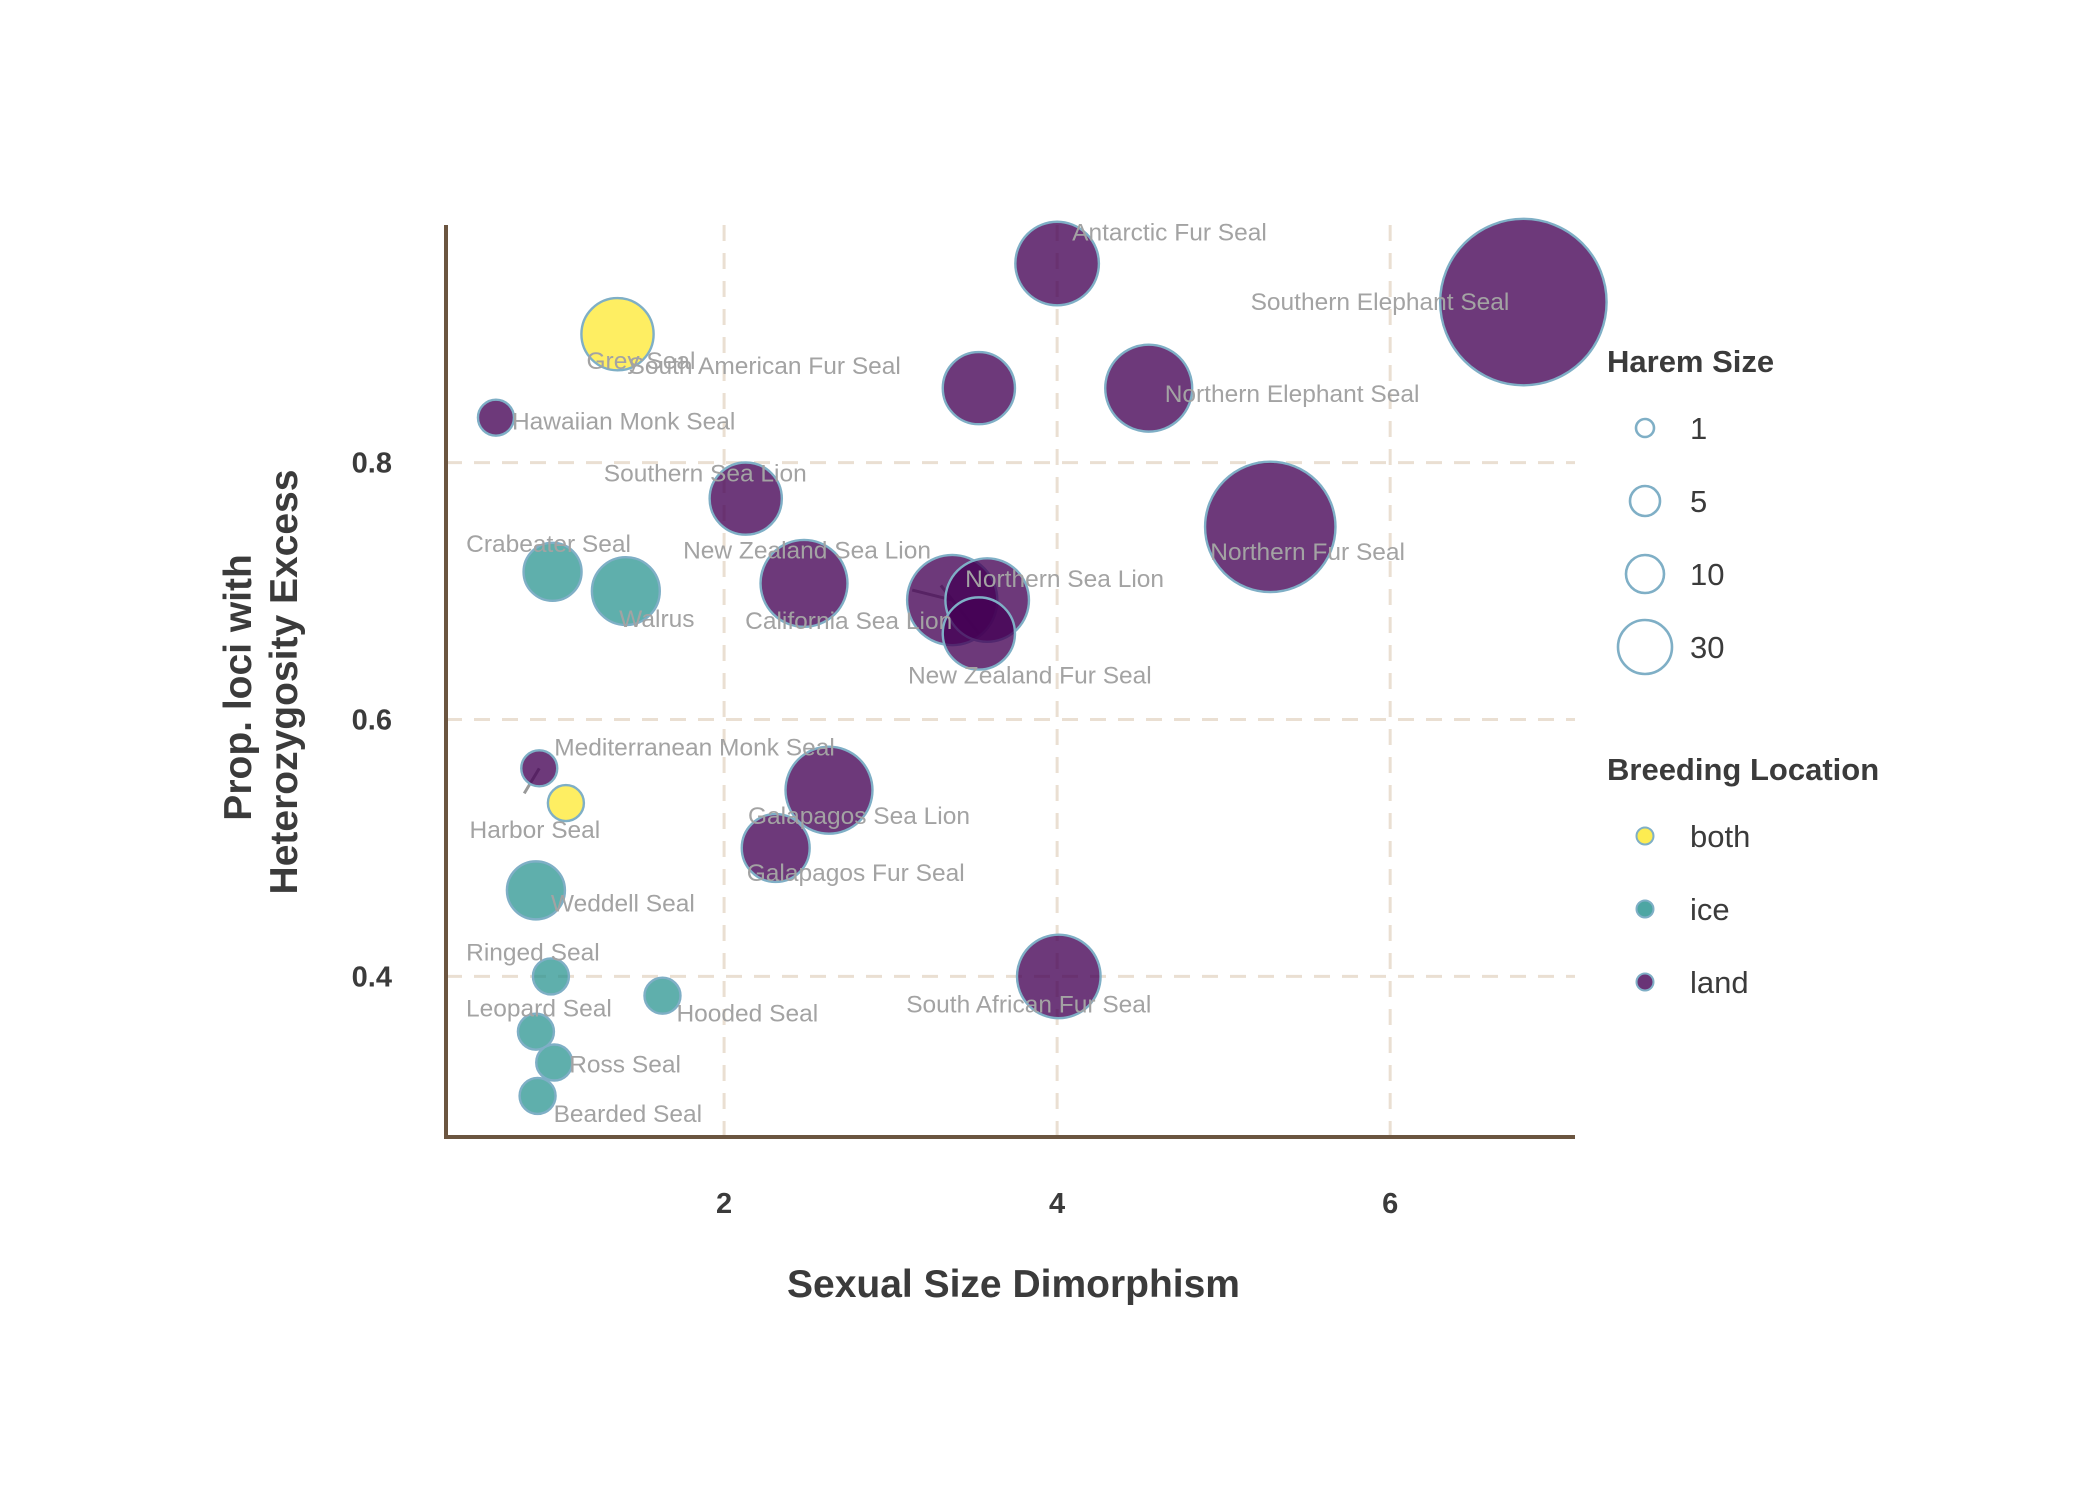  Describe the element at coordinates (1292, 394) in the screenshot. I see `point-label-northern-elephant-seal: Northern Elephant Seal` at that location.